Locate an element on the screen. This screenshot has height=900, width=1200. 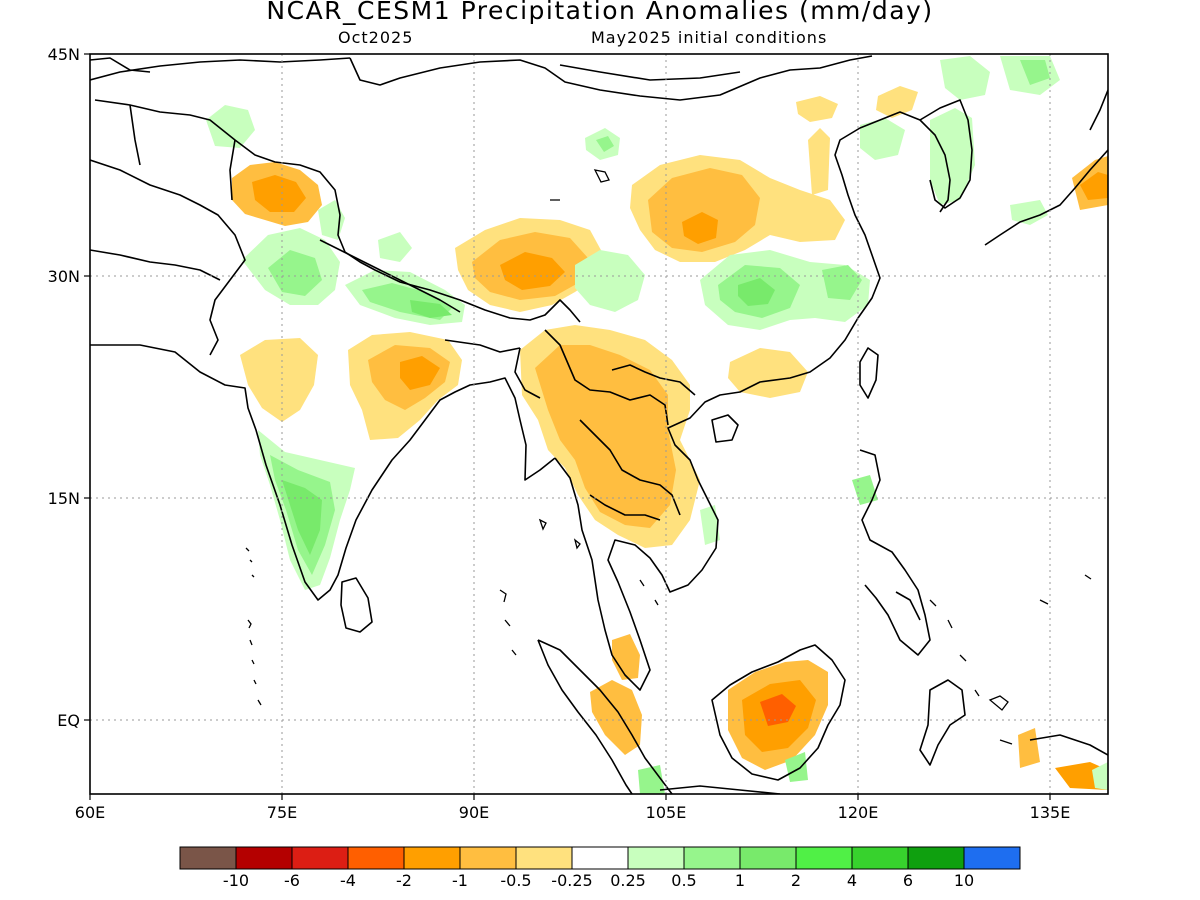
lat-label-45n: 45N is located at coordinates (64, 54).